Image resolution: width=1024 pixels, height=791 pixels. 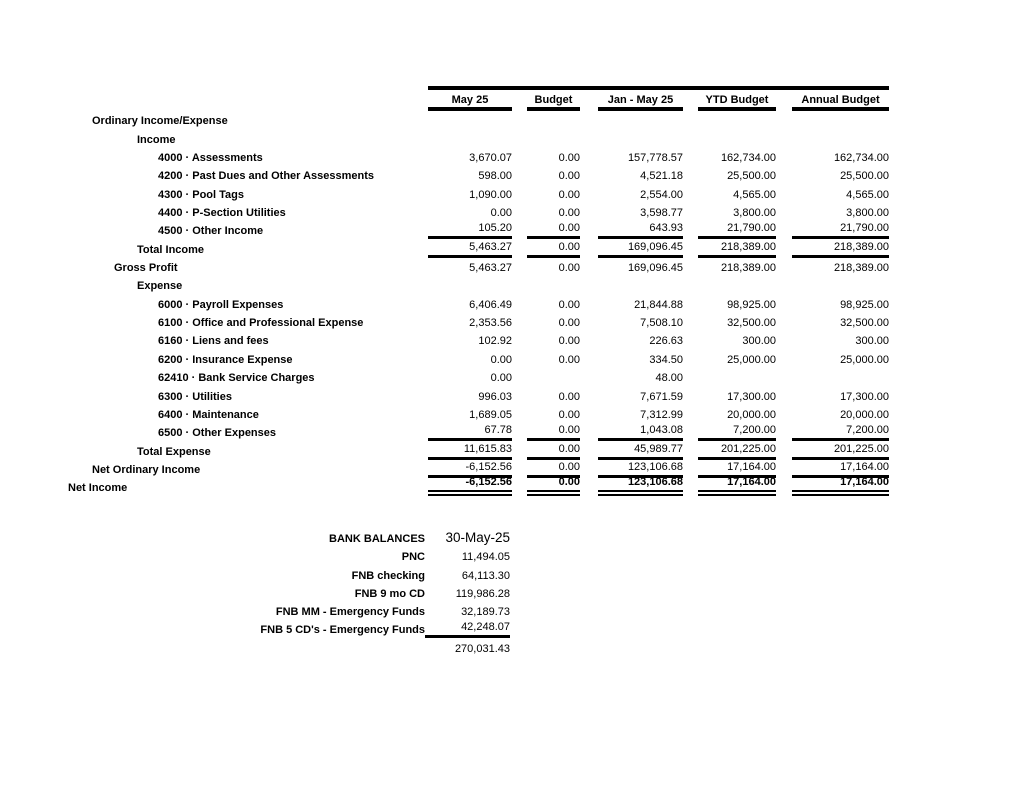 I want to click on cell-annual-budget: 162,734.00, so click(x=861, y=158).